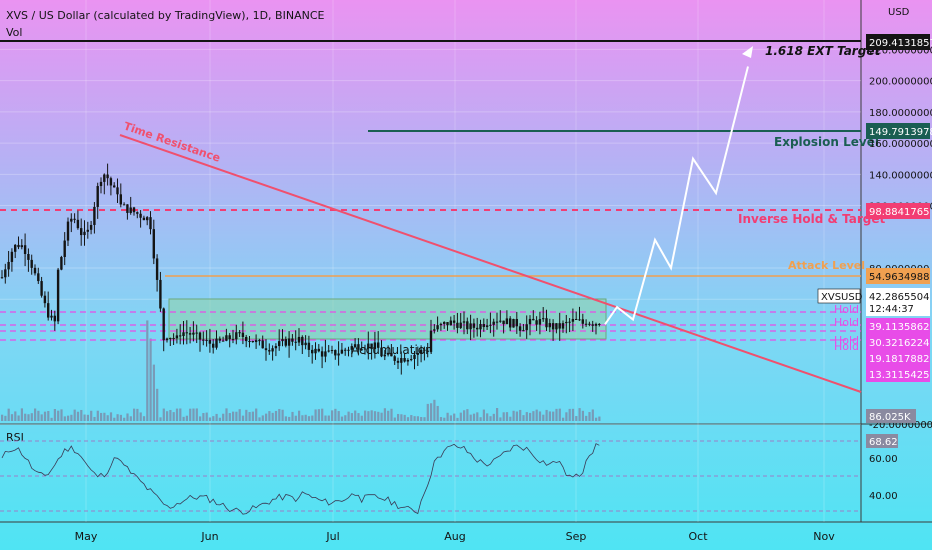 The height and width of the screenshot is (550, 932). Describe the element at coordinates (209, 536) in the screenshot. I see `x-tick-label: Jun` at that location.